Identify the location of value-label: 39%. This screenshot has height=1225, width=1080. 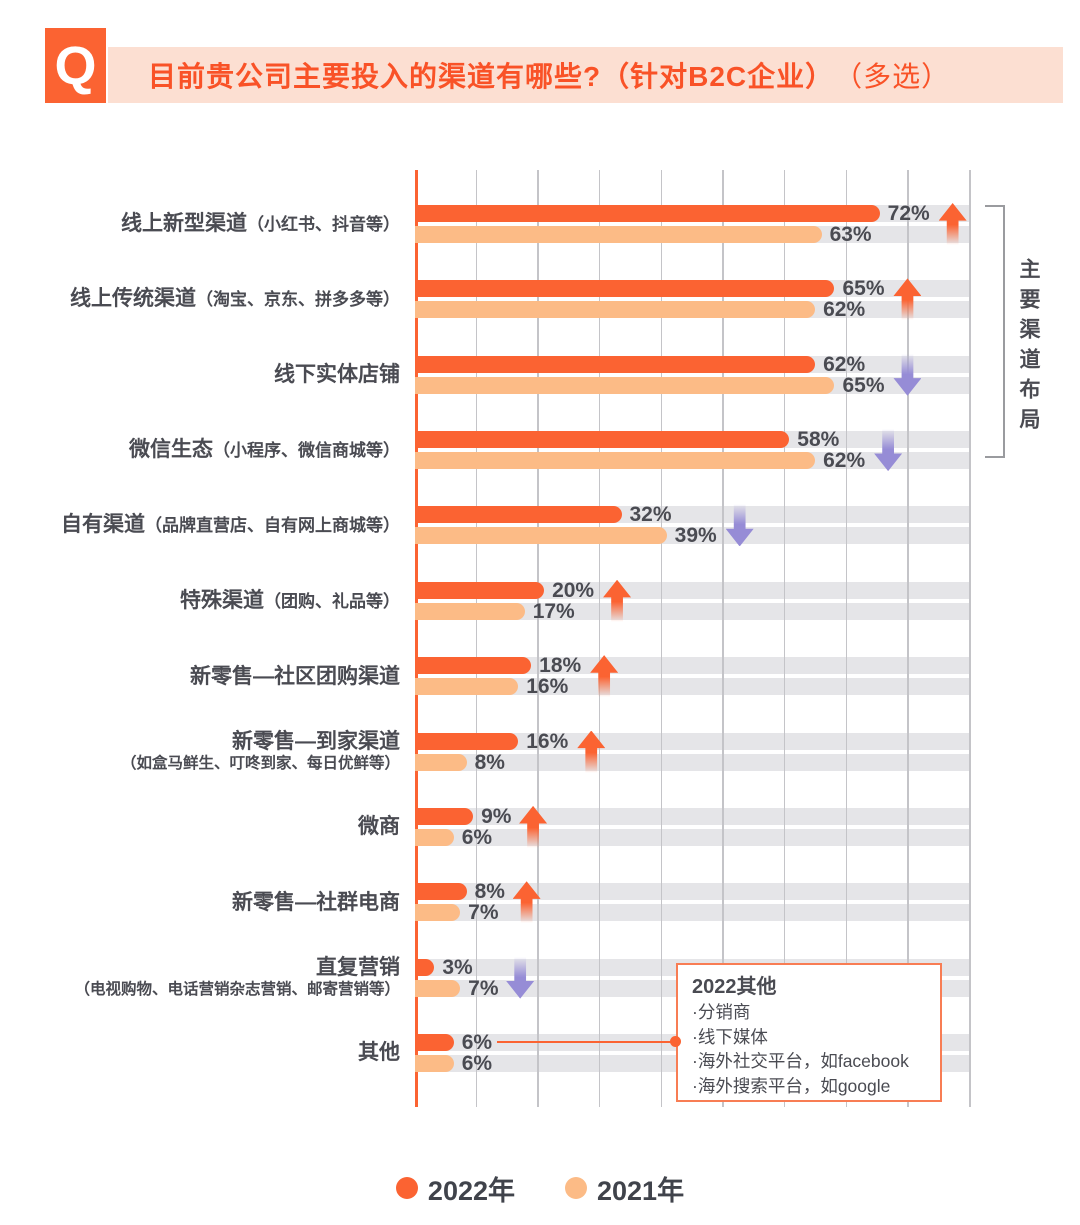
(695, 536).